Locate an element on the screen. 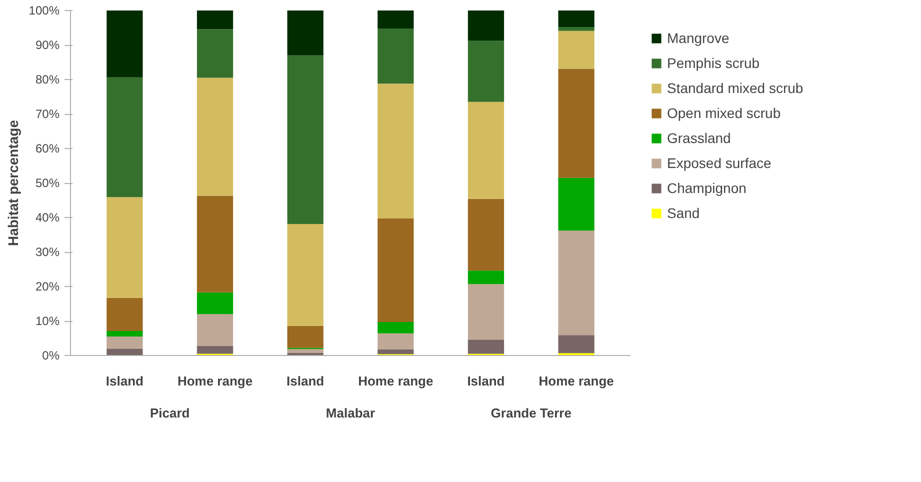  legend-label: Exposed surface is located at coordinates (719, 163).